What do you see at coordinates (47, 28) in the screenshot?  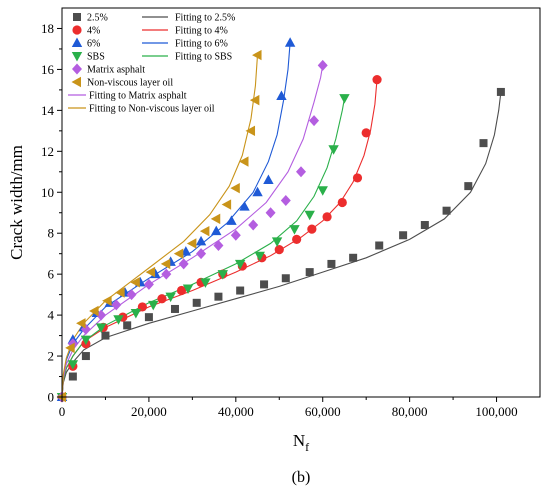 I see `y-tick-label: 18` at bounding box center [47, 28].